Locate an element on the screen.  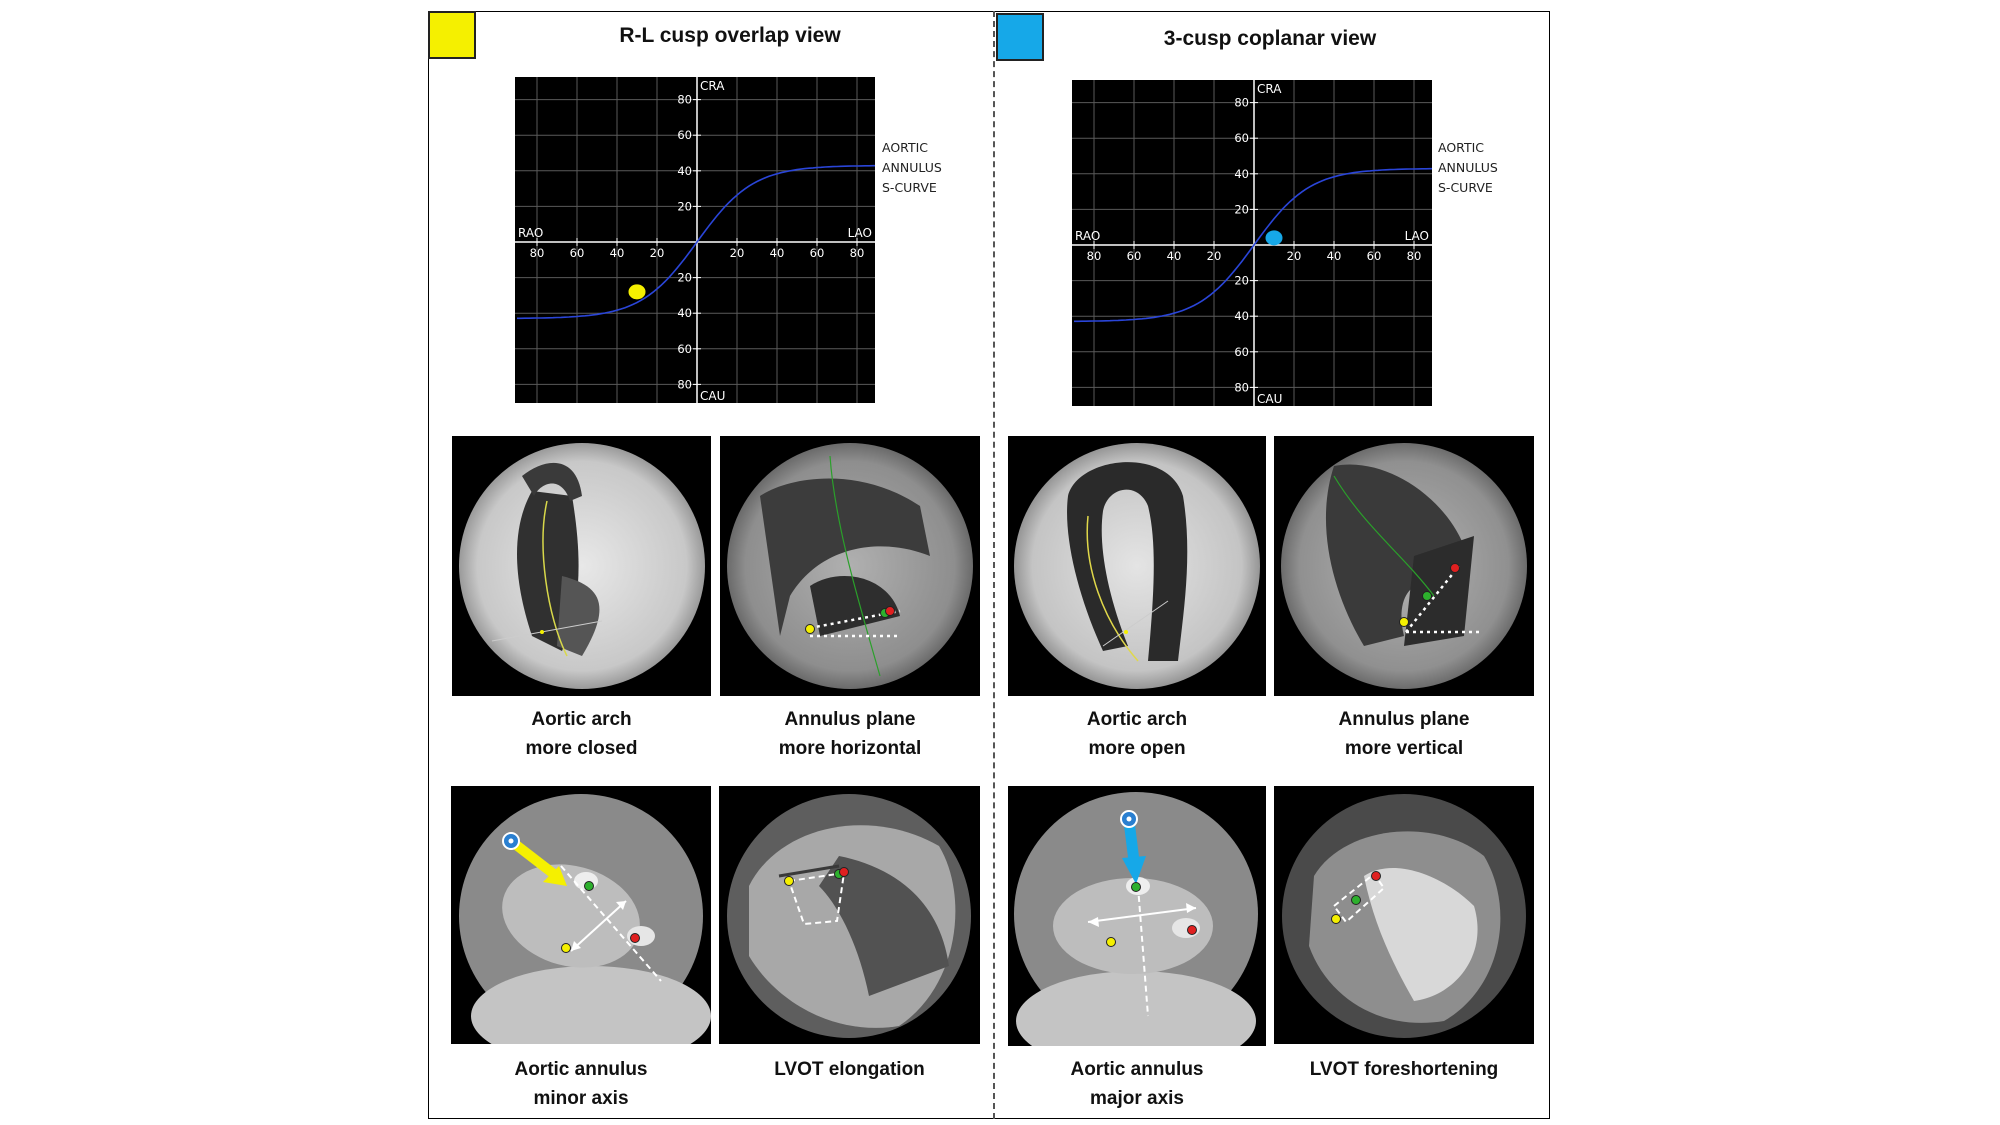
caption-line: LVOT foreshortening is located at coordinates (1404, 1069).